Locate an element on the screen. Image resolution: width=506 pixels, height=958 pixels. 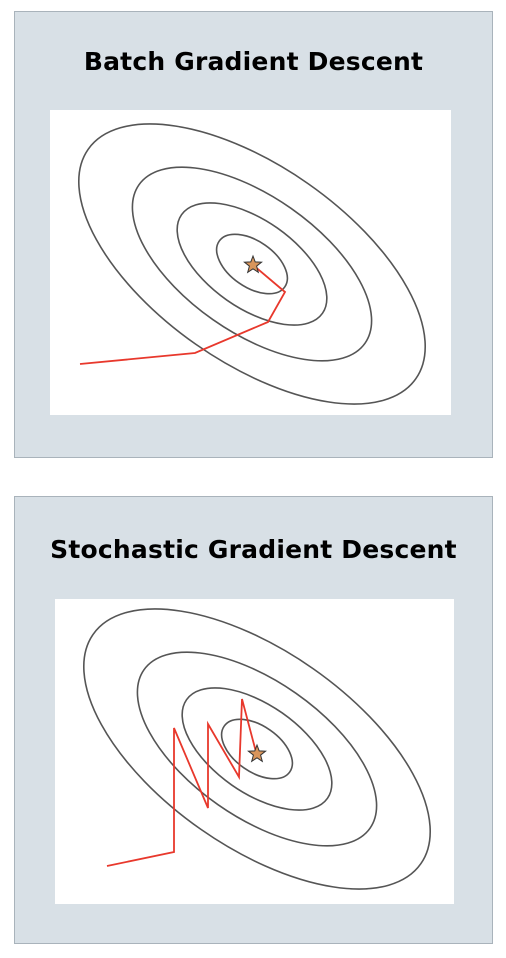
panel-title: Batch Gradient Descent is located at coordinates (253, 61).